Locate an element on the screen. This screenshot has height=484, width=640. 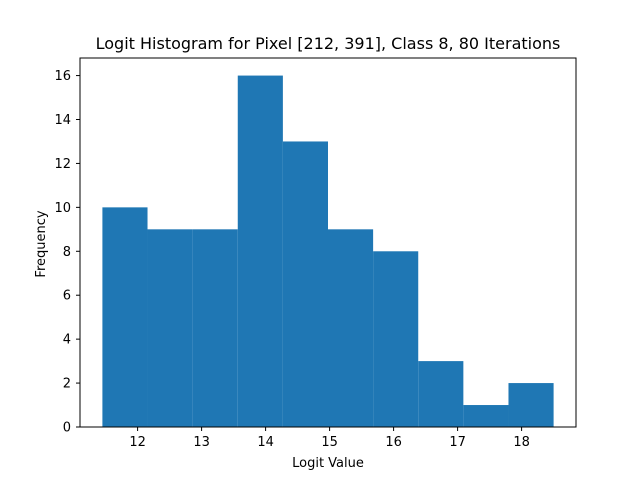
x-tick-label: 17 is located at coordinates (457, 442).